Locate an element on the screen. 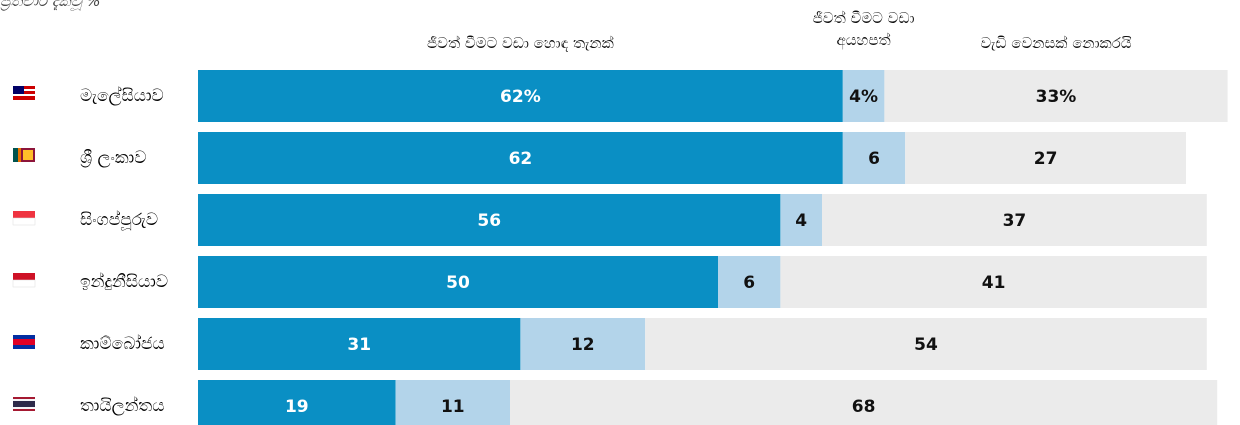 The height and width of the screenshot is (425, 1240). value-label: 50 is located at coordinates (458, 283).